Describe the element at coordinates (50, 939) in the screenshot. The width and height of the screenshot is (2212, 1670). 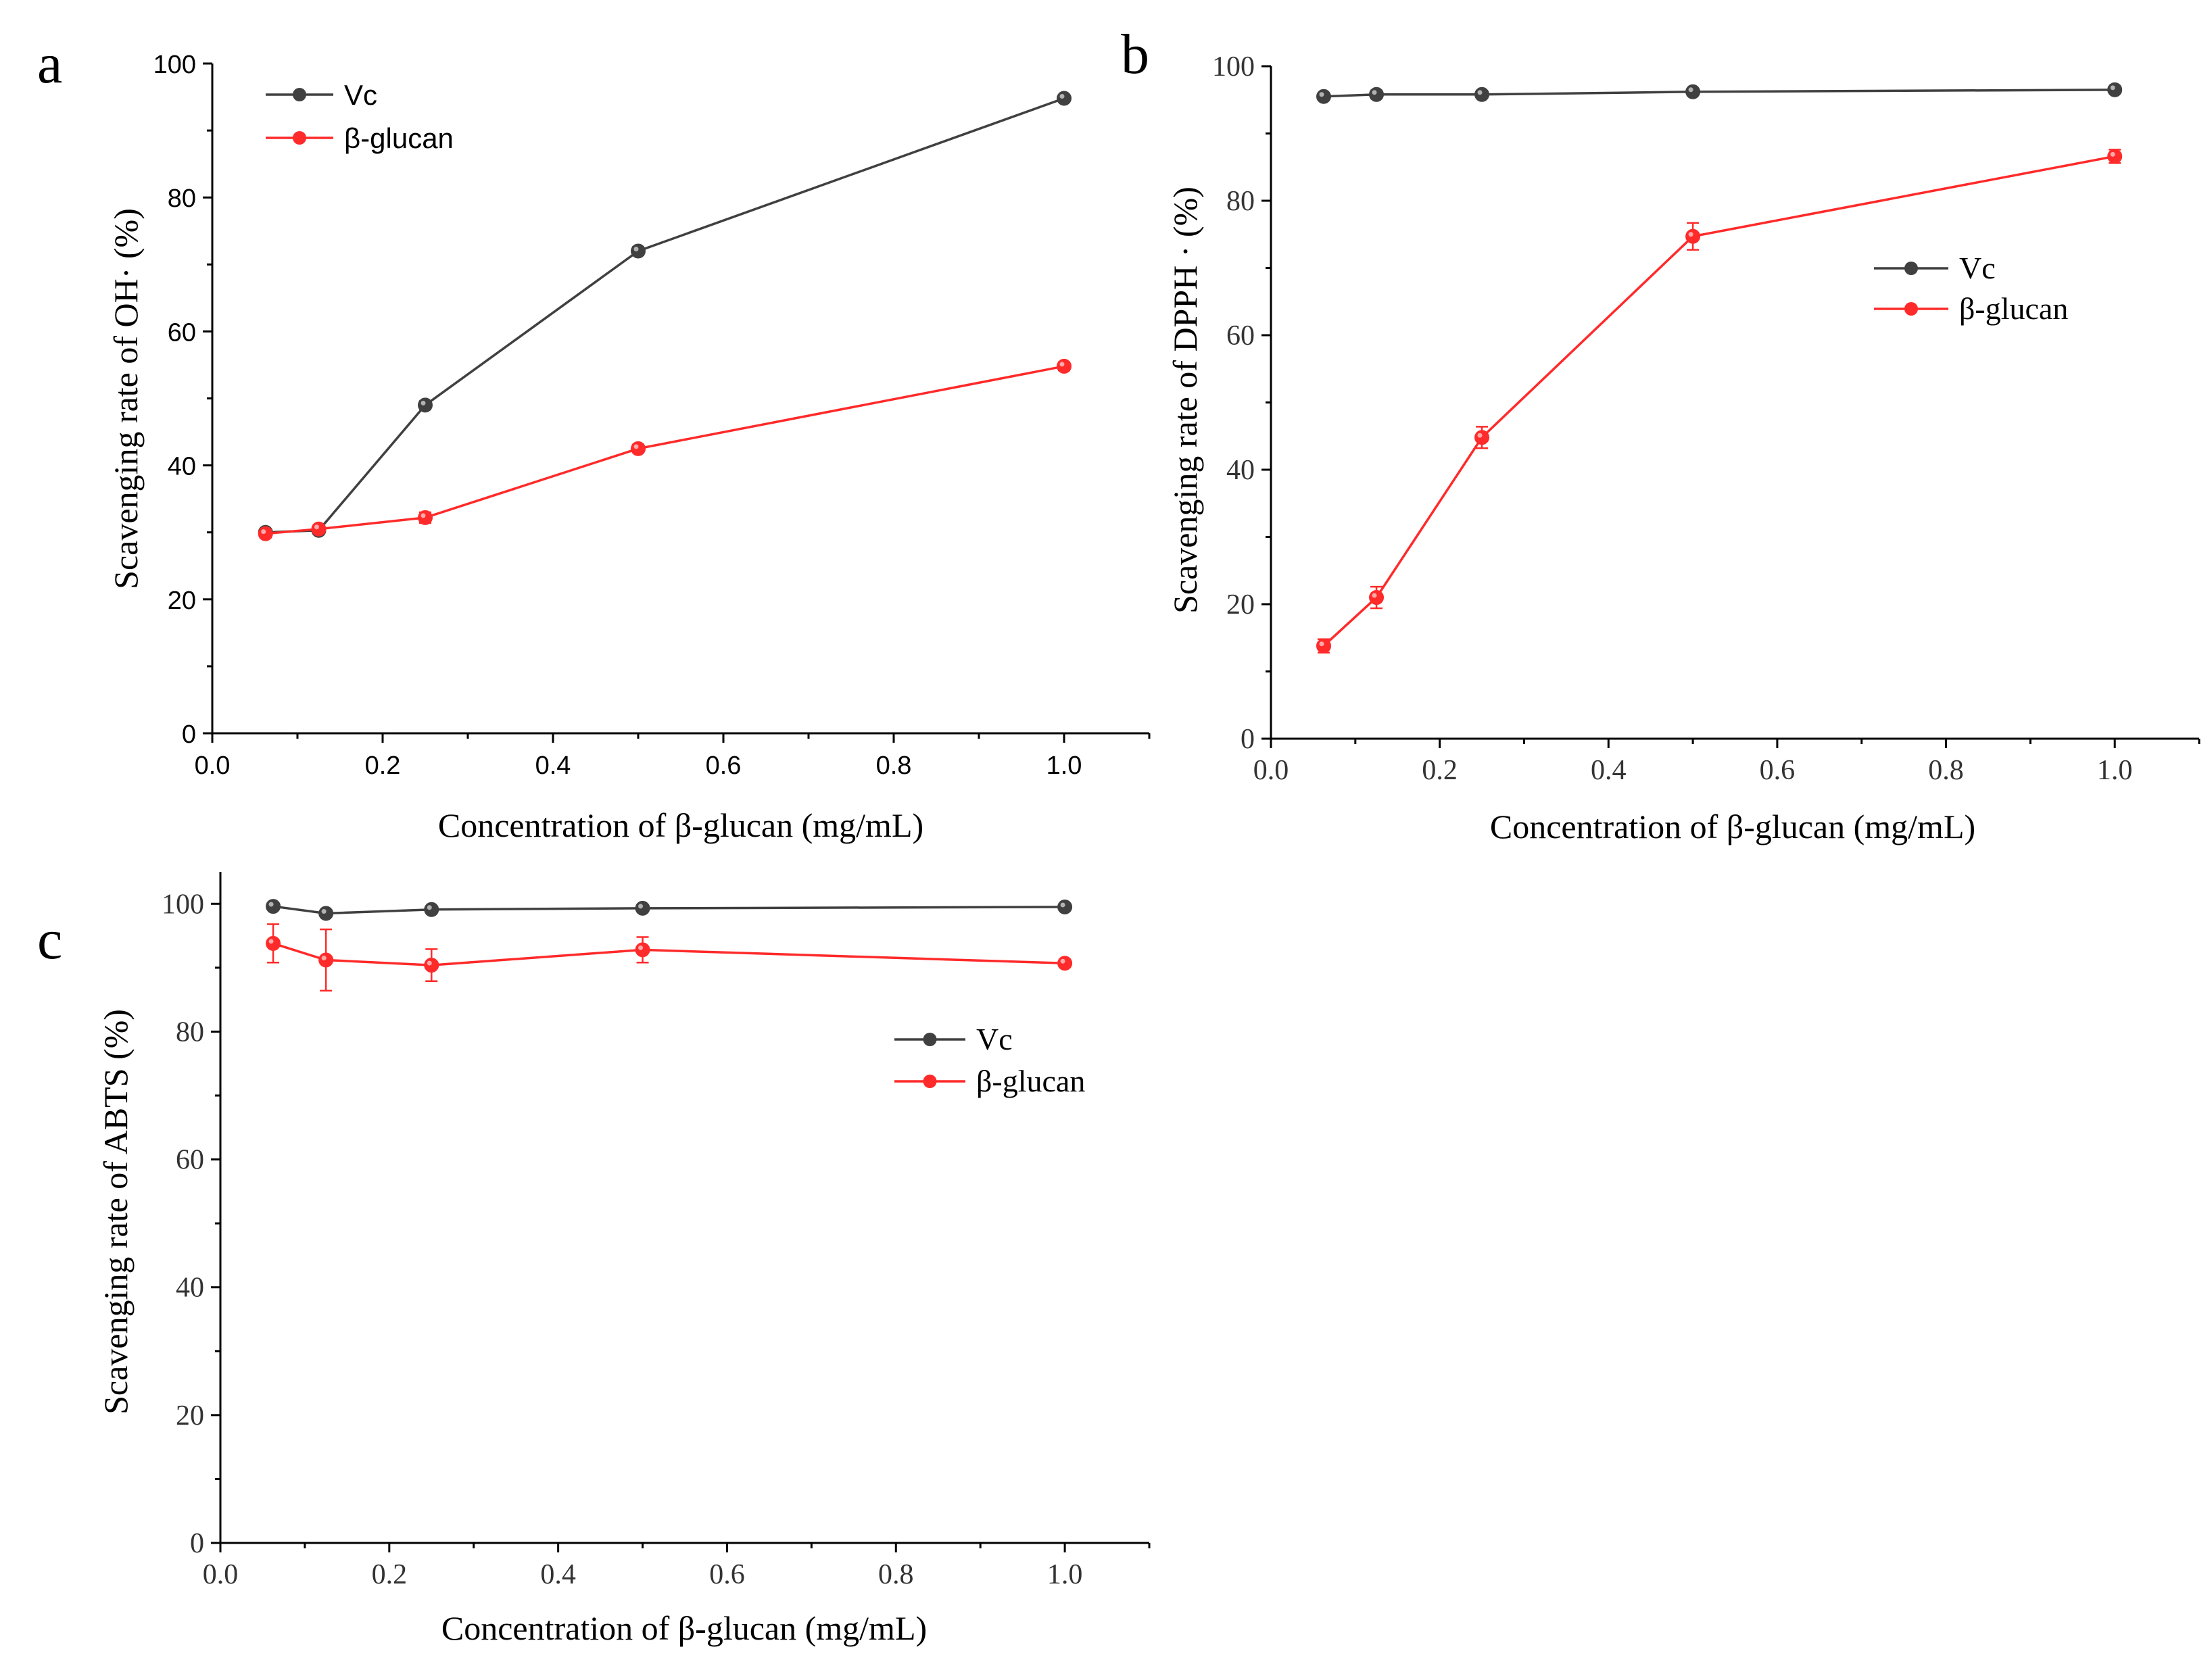
I see `panel-letter: c` at that location.